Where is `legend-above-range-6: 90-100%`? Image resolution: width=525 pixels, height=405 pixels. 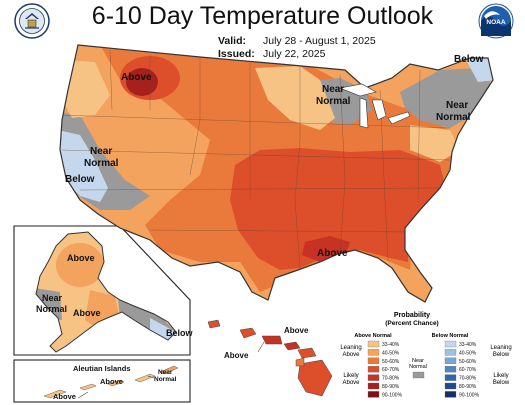
legend-above-range-6: 90-100% is located at coordinates (392, 395).